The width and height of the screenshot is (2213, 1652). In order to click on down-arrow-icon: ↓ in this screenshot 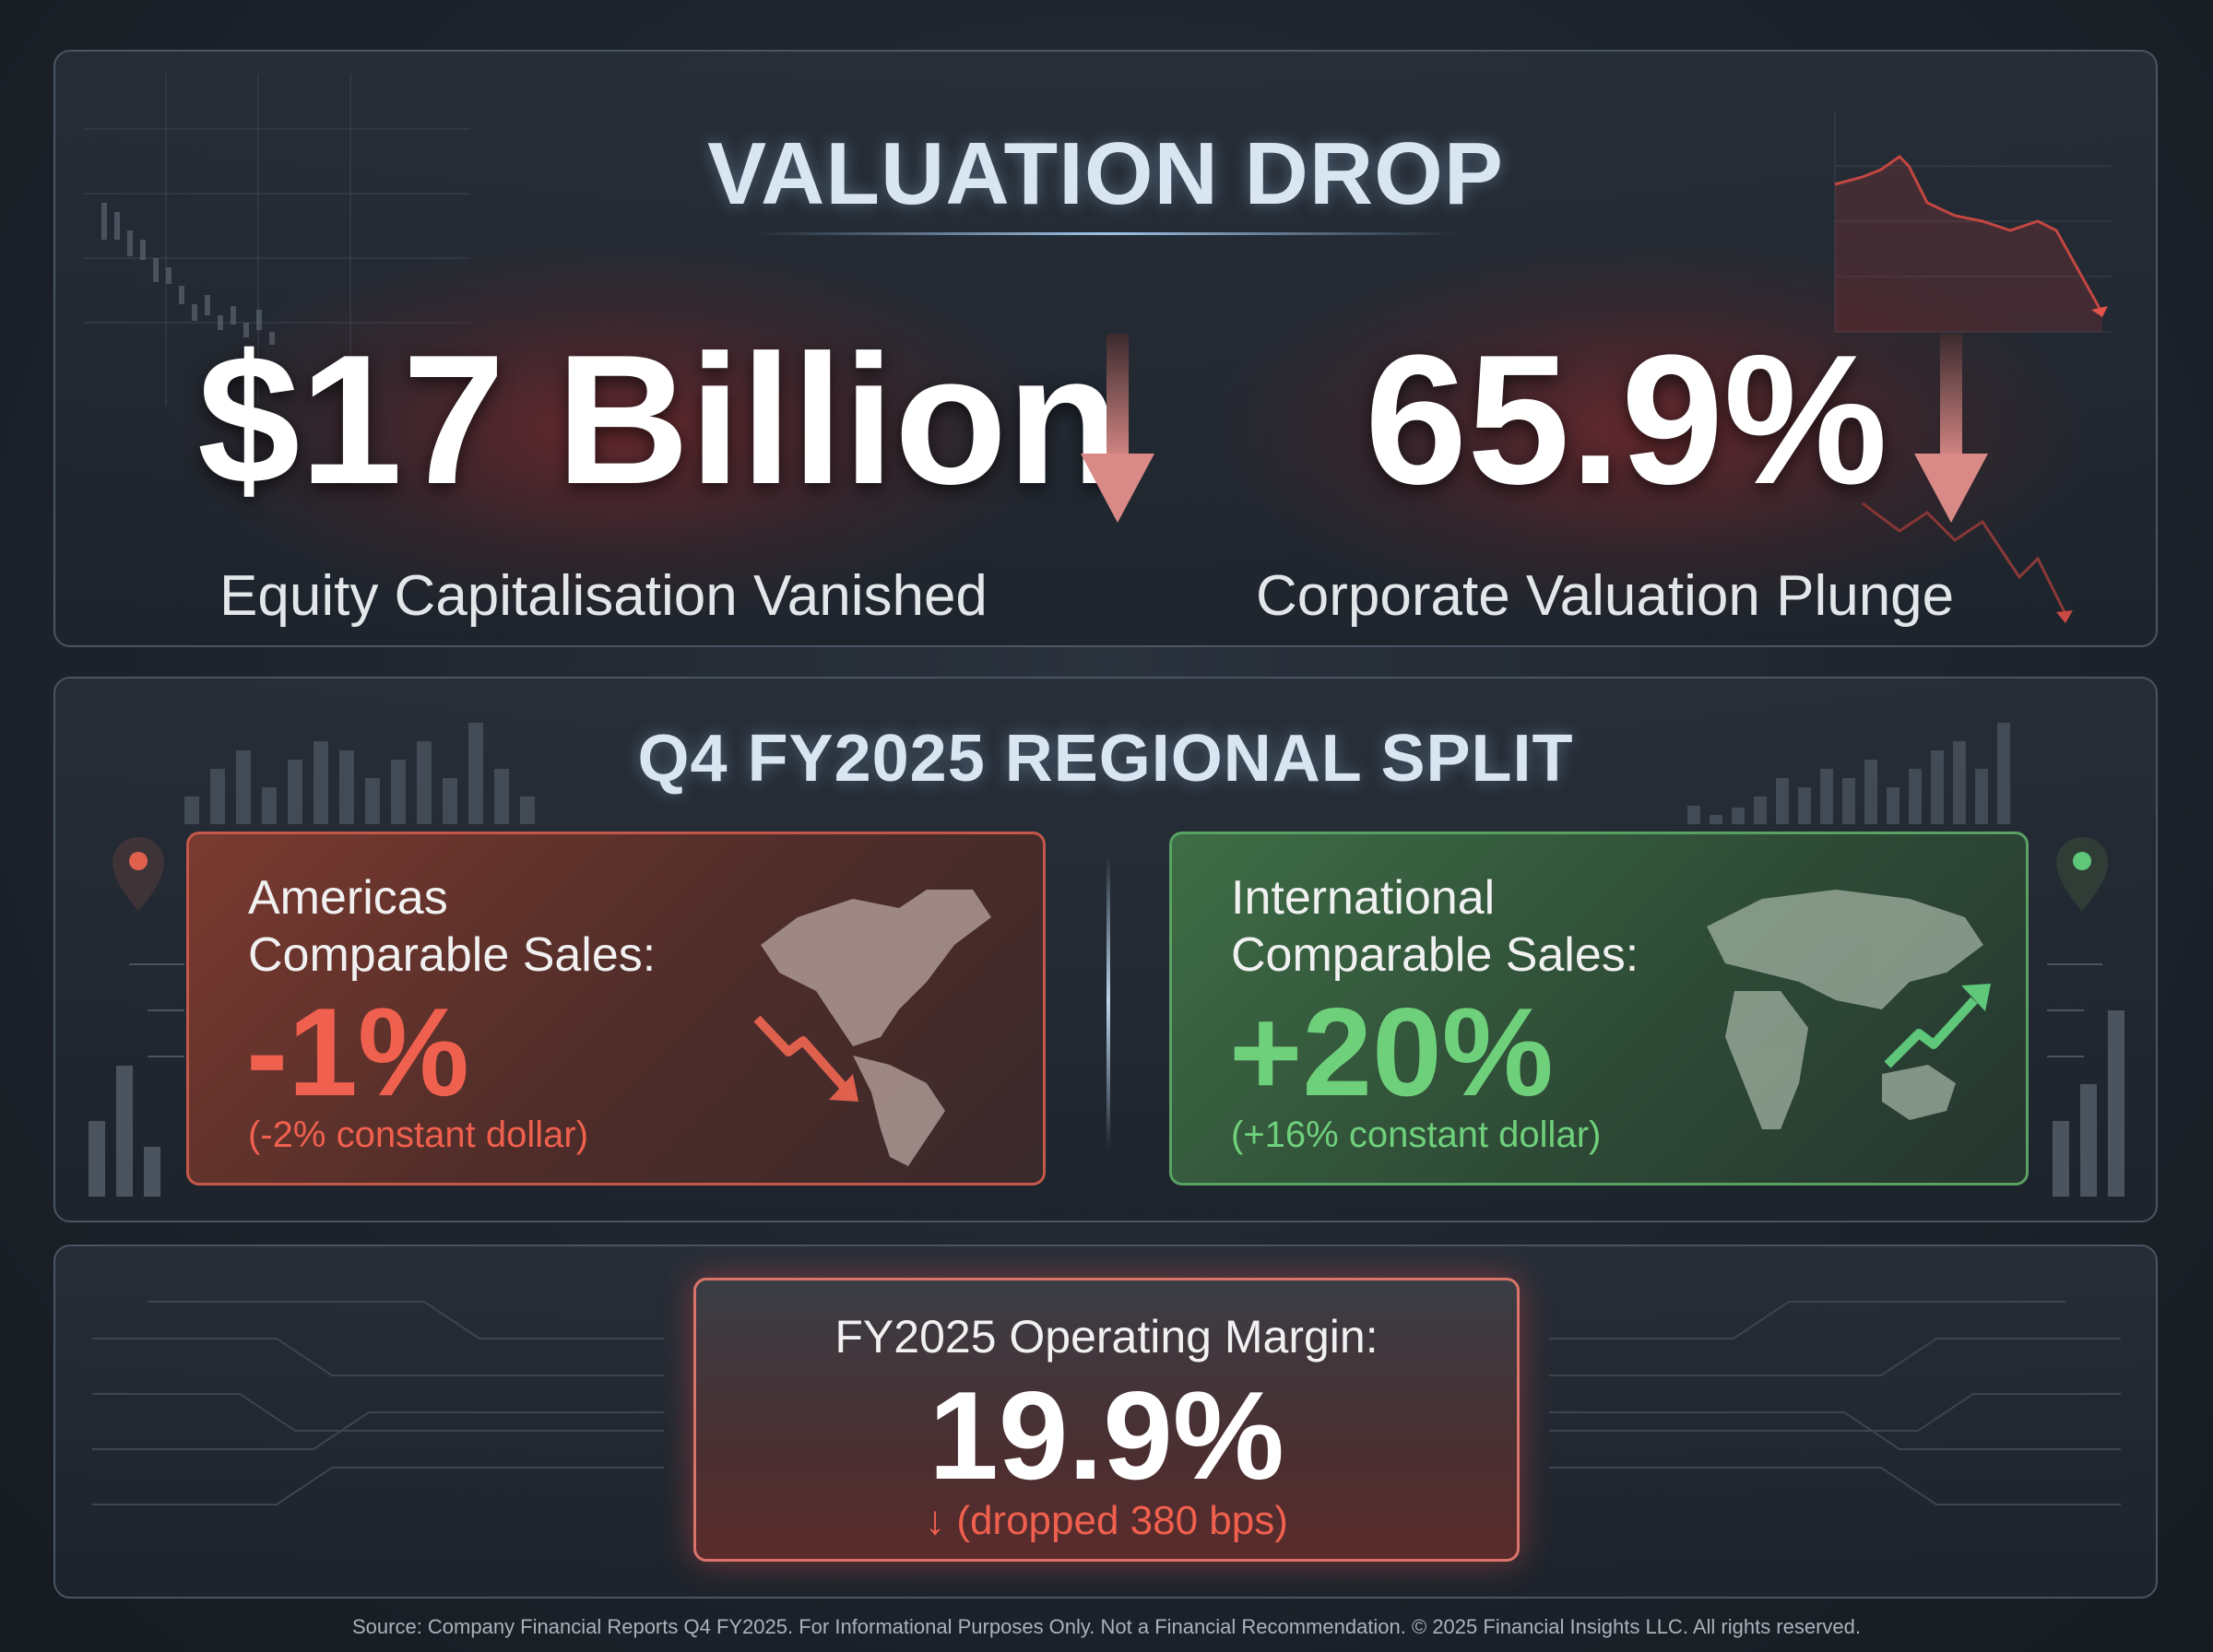, I will do `click(935, 1520)`.